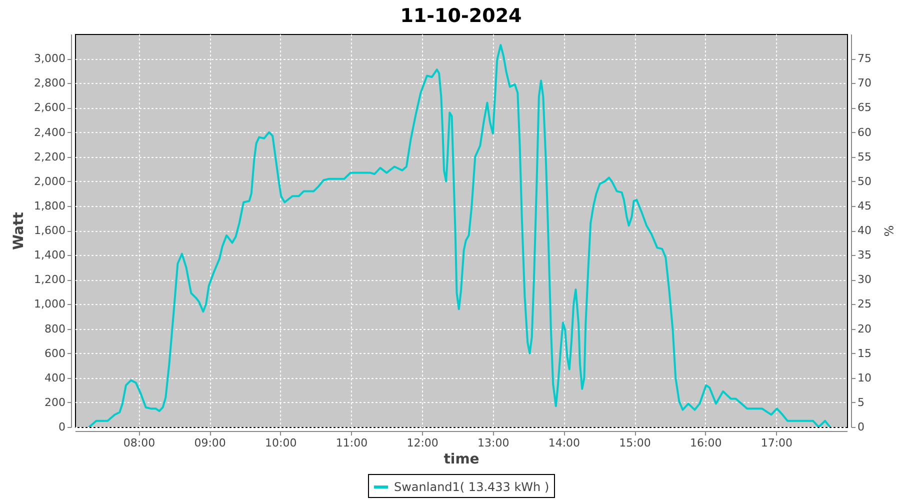 The image size is (900, 500). I want to click on x-tick-label: 12:00, so click(422, 443).